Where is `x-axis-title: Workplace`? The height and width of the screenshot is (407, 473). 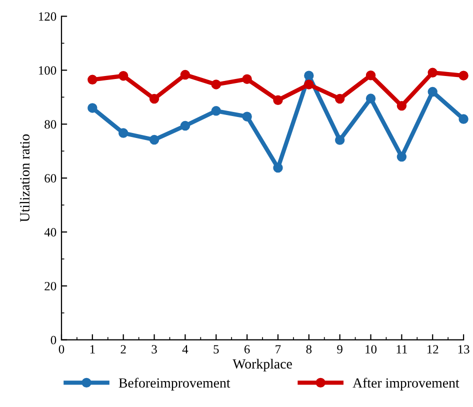
x-axis-title: Workplace is located at coordinates (262, 365).